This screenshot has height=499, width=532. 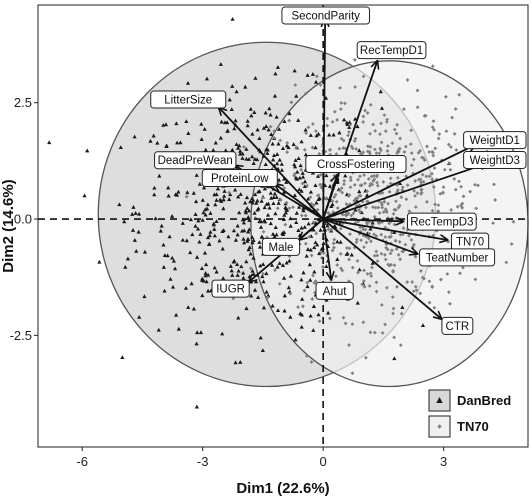 I want to click on x-tick-label: -6, so click(x=82, y=461).